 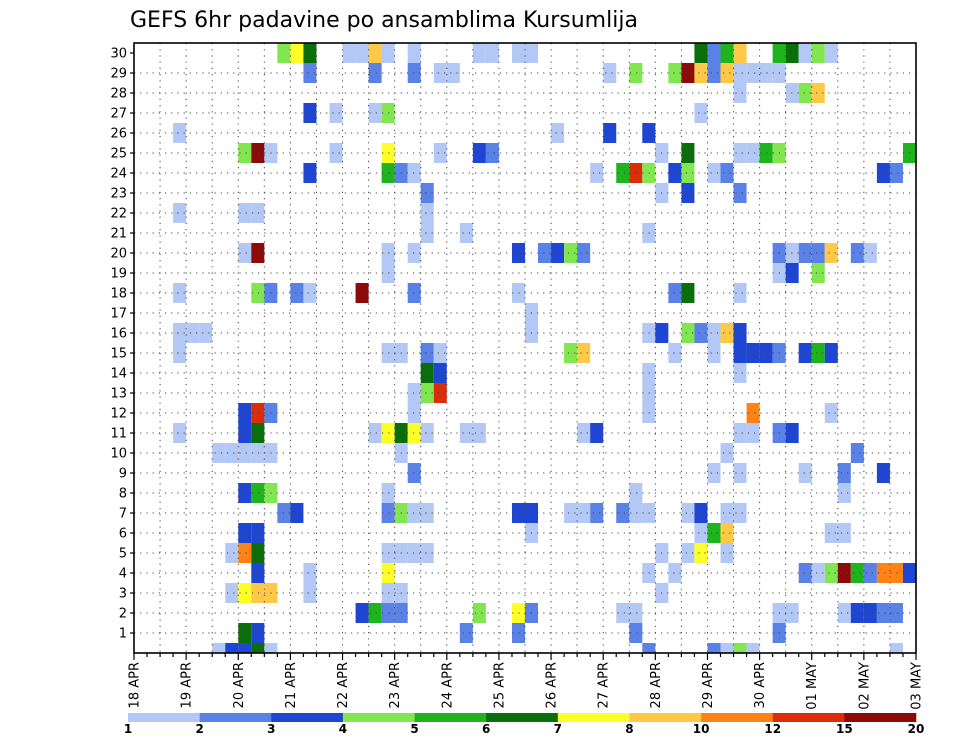 What do you see at coordinates (123, 554) in the screenshot?
I see `y-tick-label: 5` at bounding box center [123, 554].